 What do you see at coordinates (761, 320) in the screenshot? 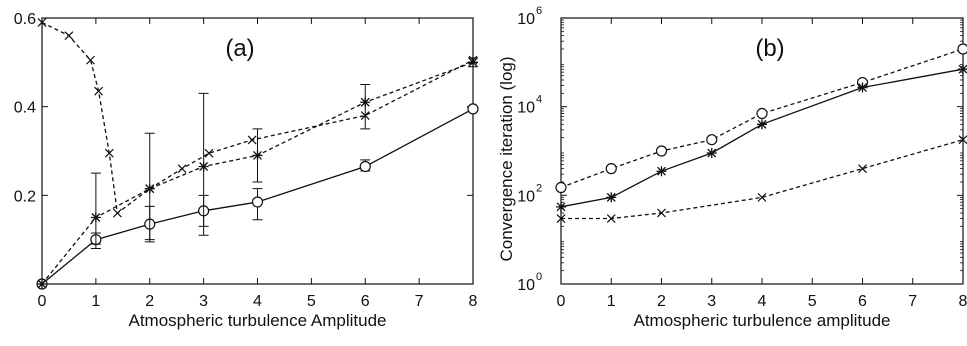
I see `x-axis-label: Atmospheric turbulence amplitude` at bounding box center [761, 320].